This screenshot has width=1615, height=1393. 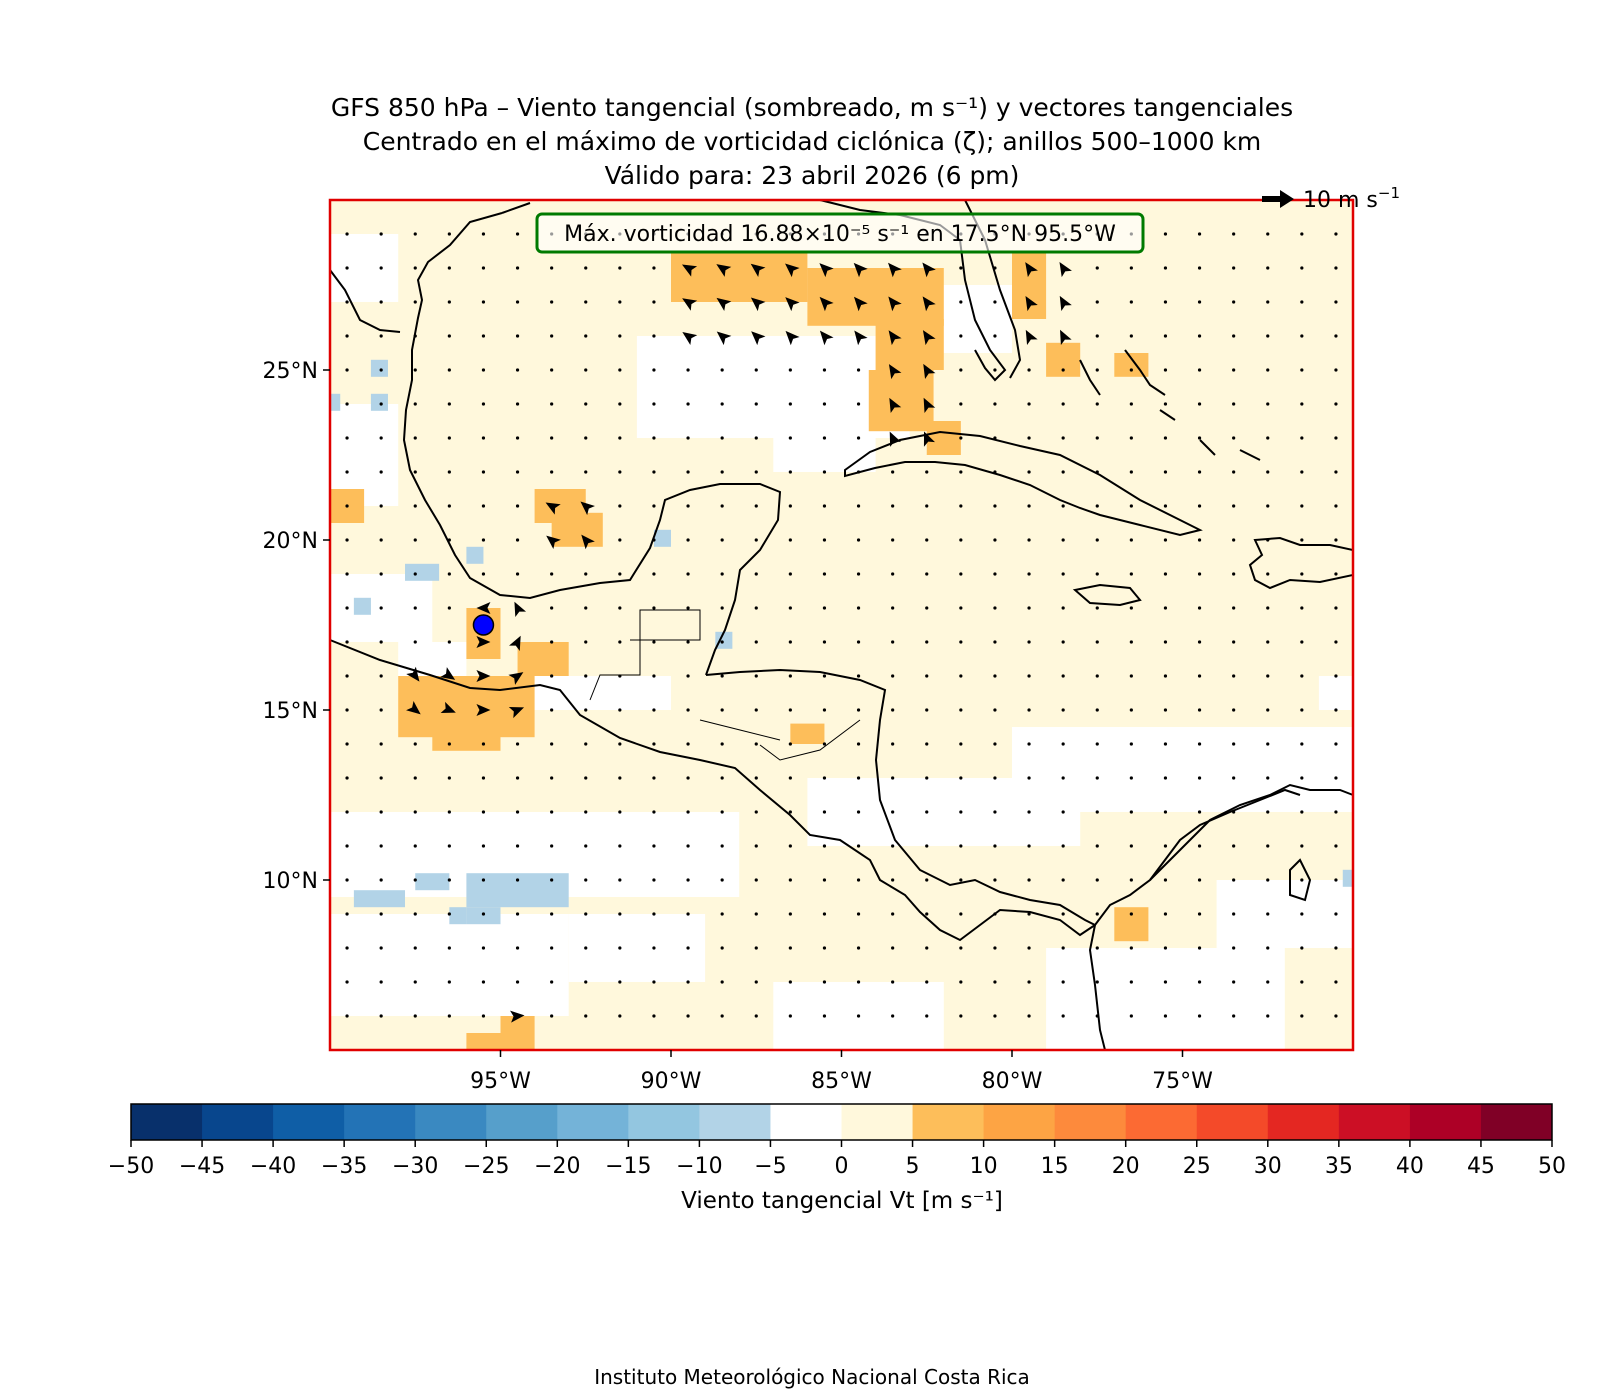 I want to click on colorbar-tick-label: 40, so click(x=1410, y=1166).